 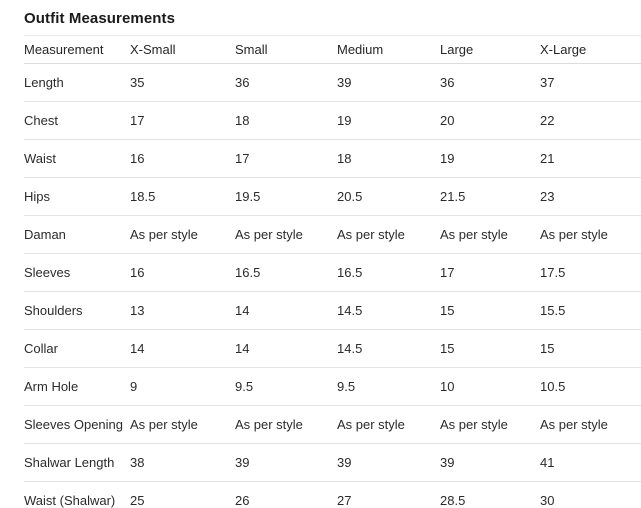 I want to click on table-row: Shoulders 13 14 14.5 15 15.5, so click(x=332, y=310).